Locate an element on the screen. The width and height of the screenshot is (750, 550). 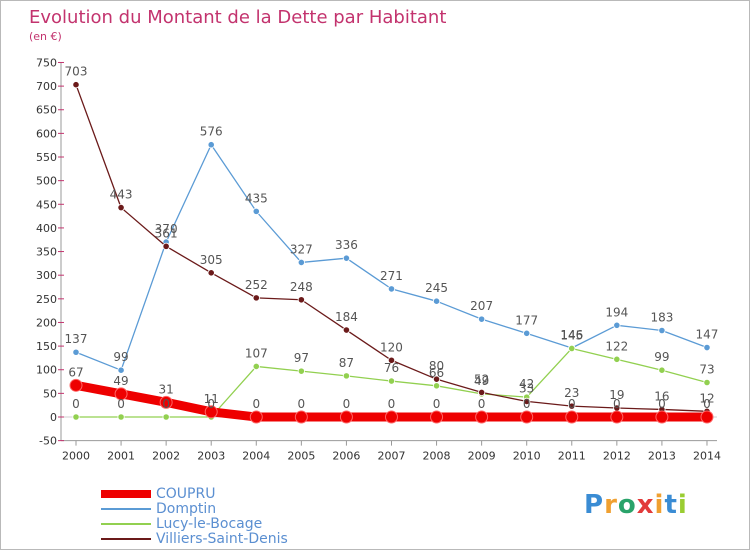
legend-label: Domptin is located at coordinates (186, 509).